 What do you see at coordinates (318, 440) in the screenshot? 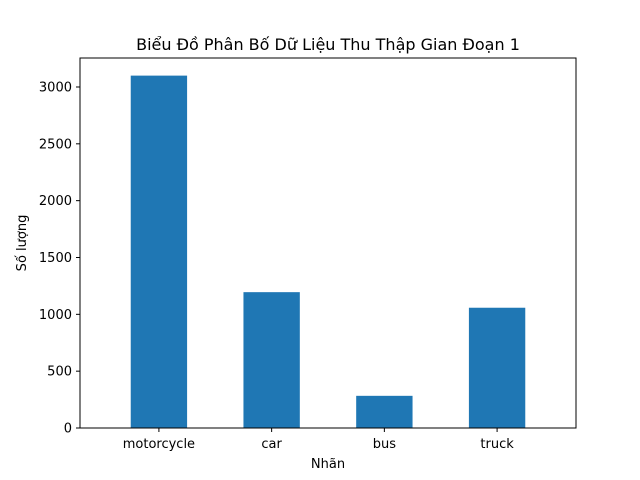
I see `x-axis: motorcycle car bus truck` at bounding box center [318, 440].